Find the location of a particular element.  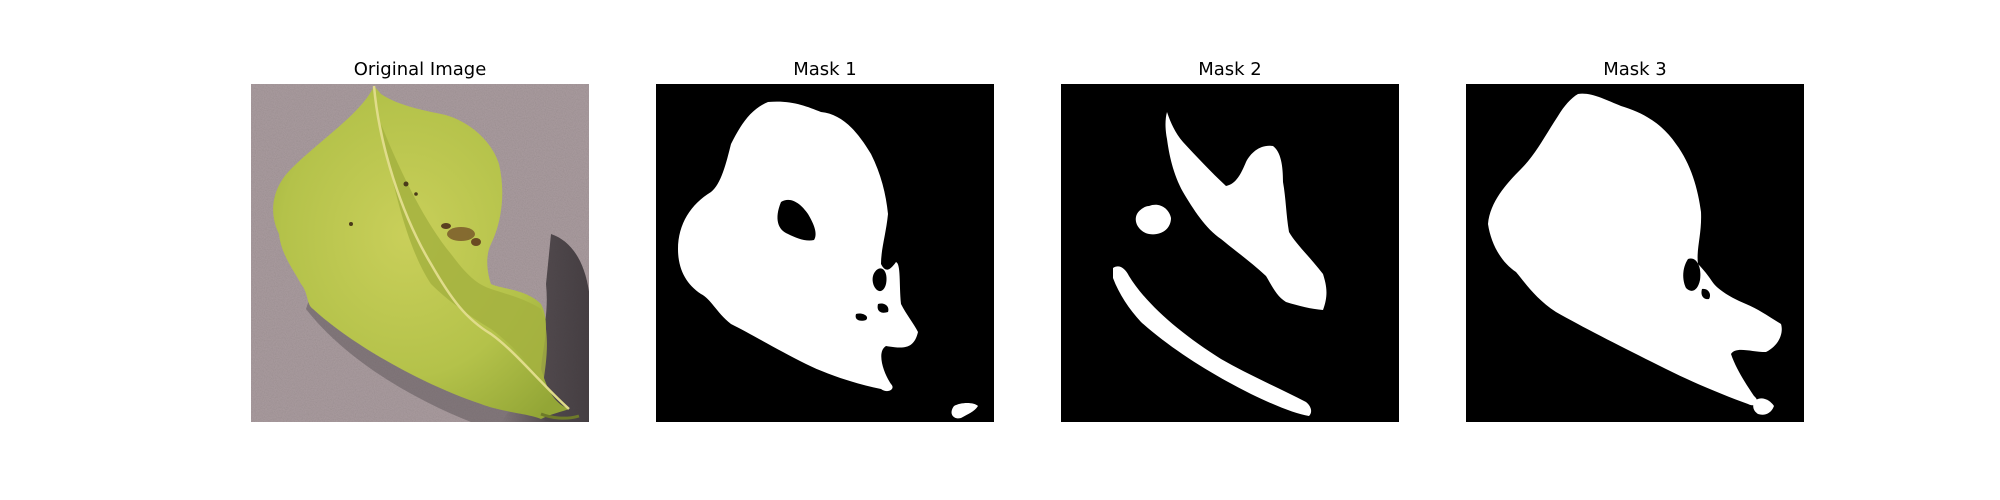

mask-2-title: Mask 2 is located at coordinates (1230, 69).